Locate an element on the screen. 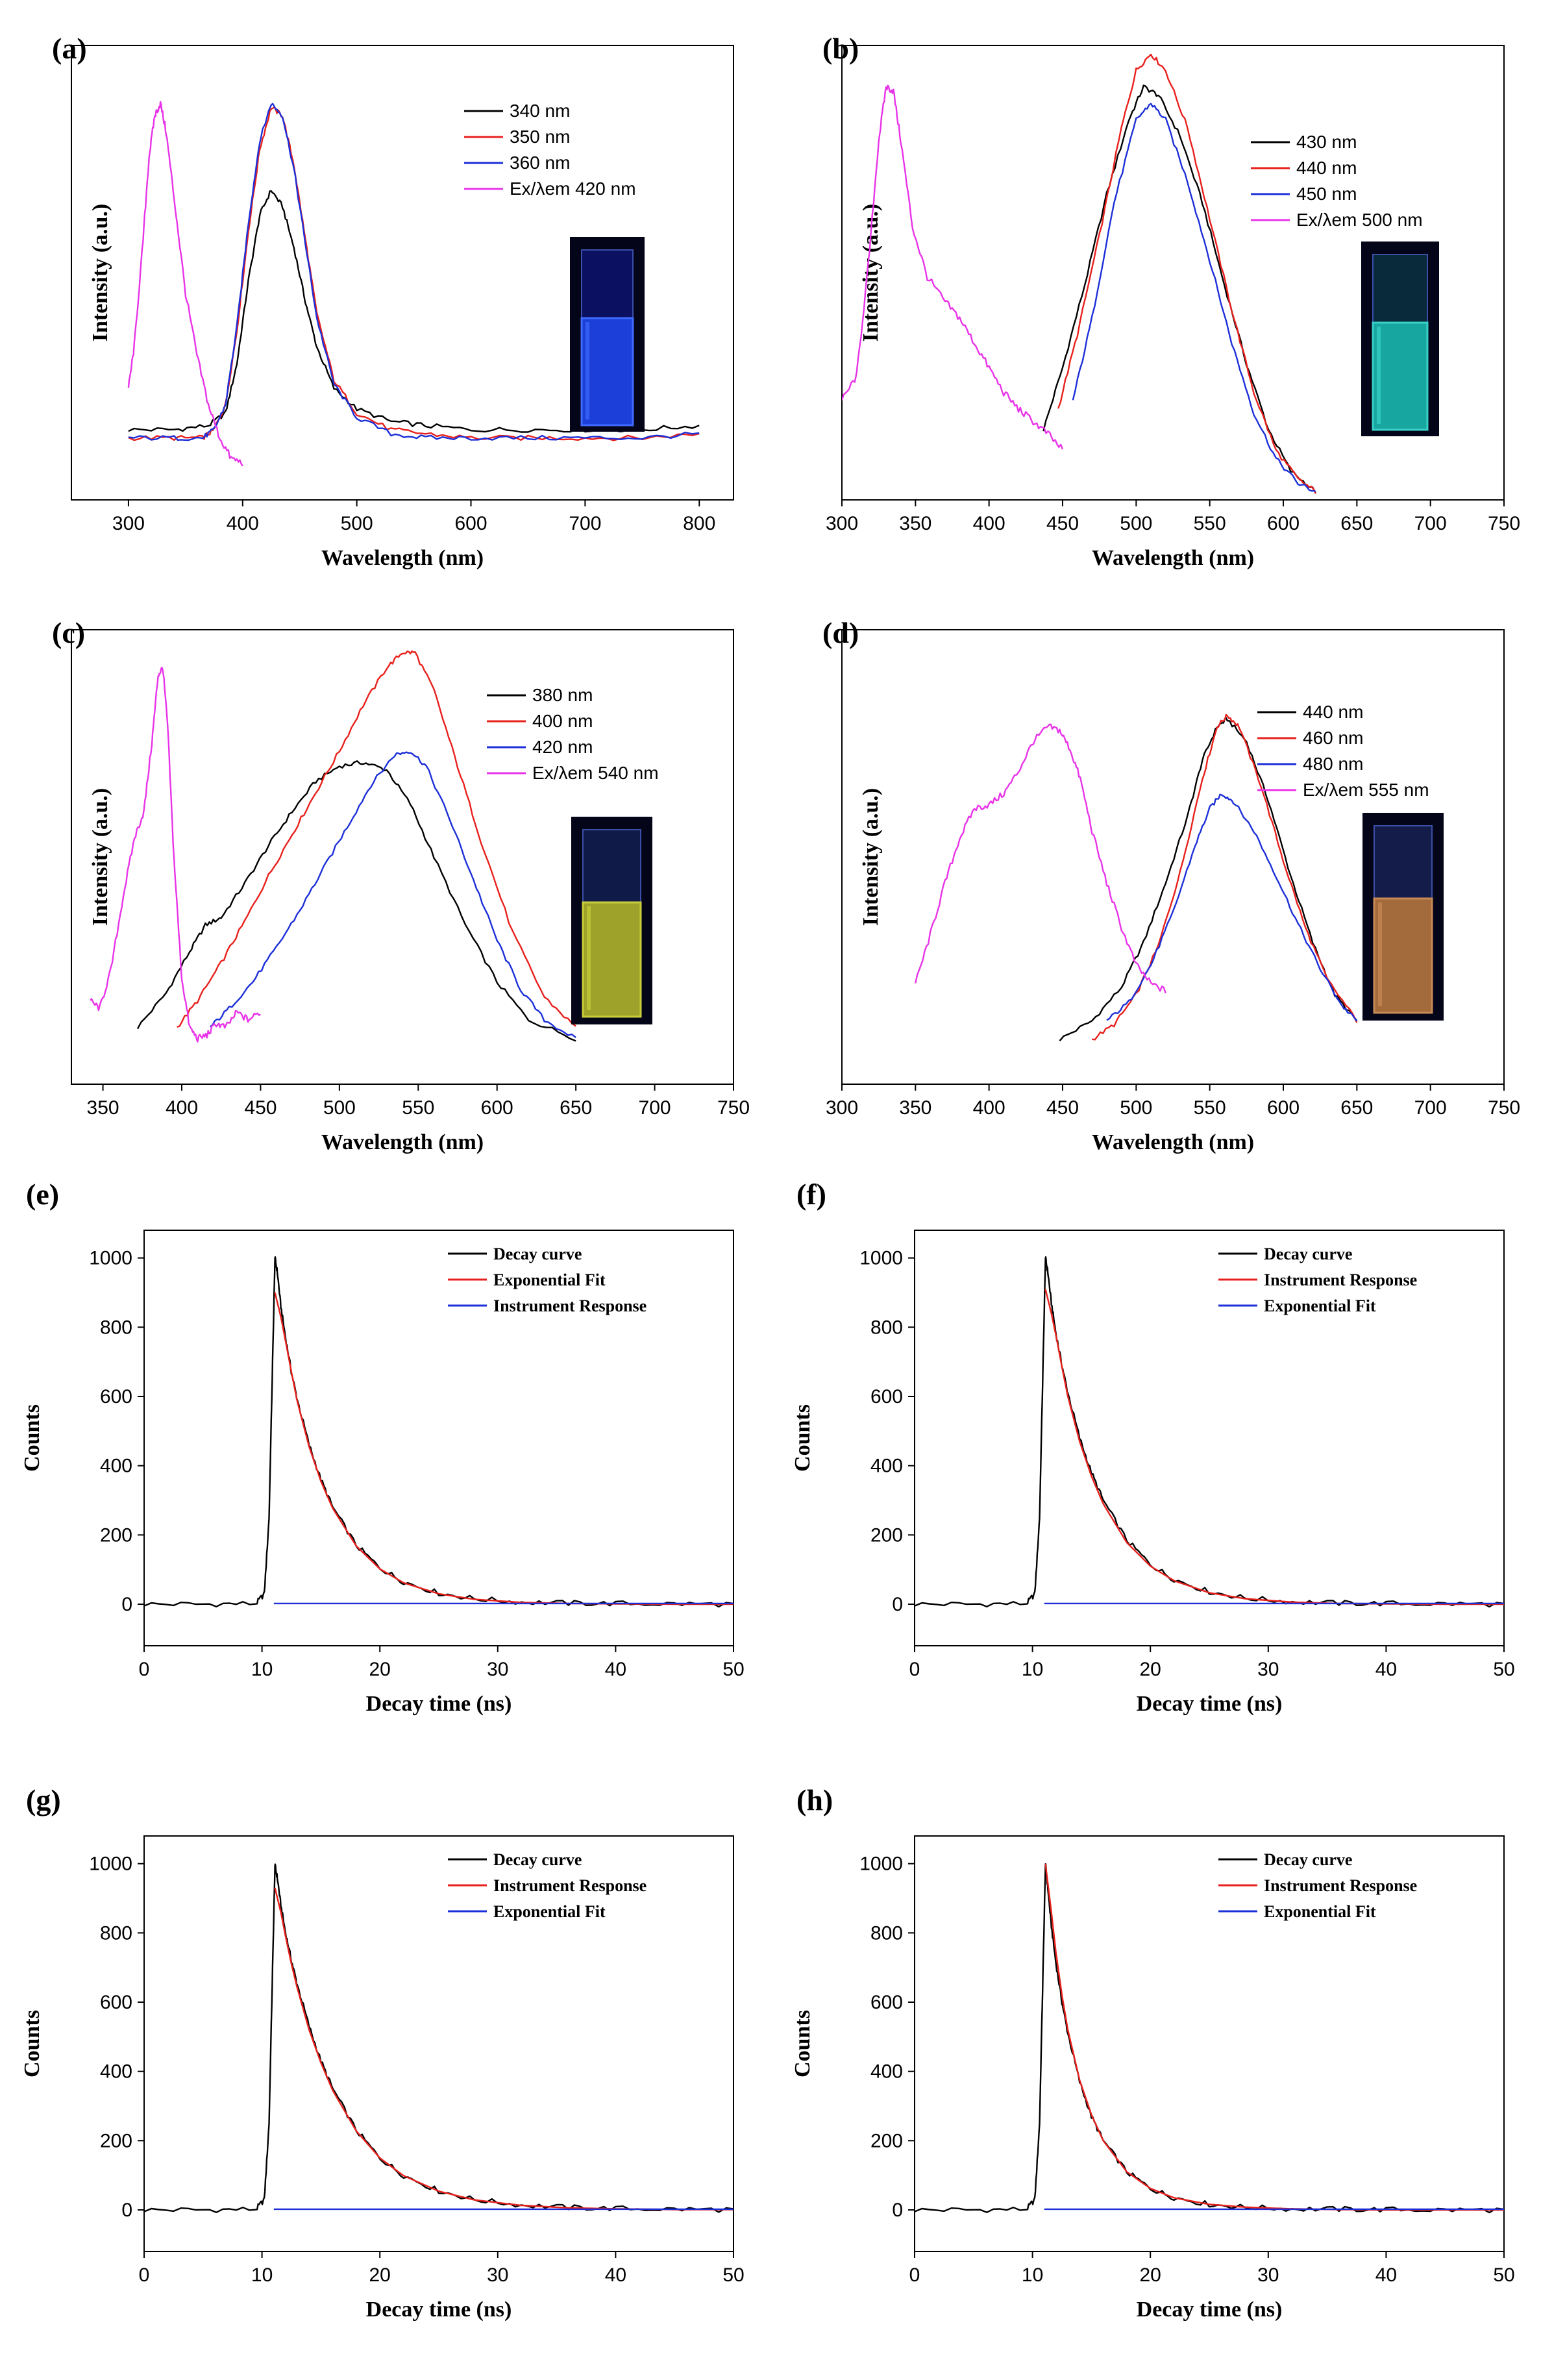 This screenshot has width=1541, height=2380. y-tick-label: 1000 is located at coordinates (881, 1258).